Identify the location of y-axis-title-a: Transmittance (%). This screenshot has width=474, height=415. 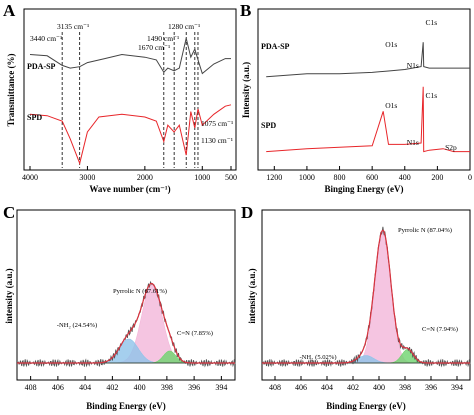
(11, 89).